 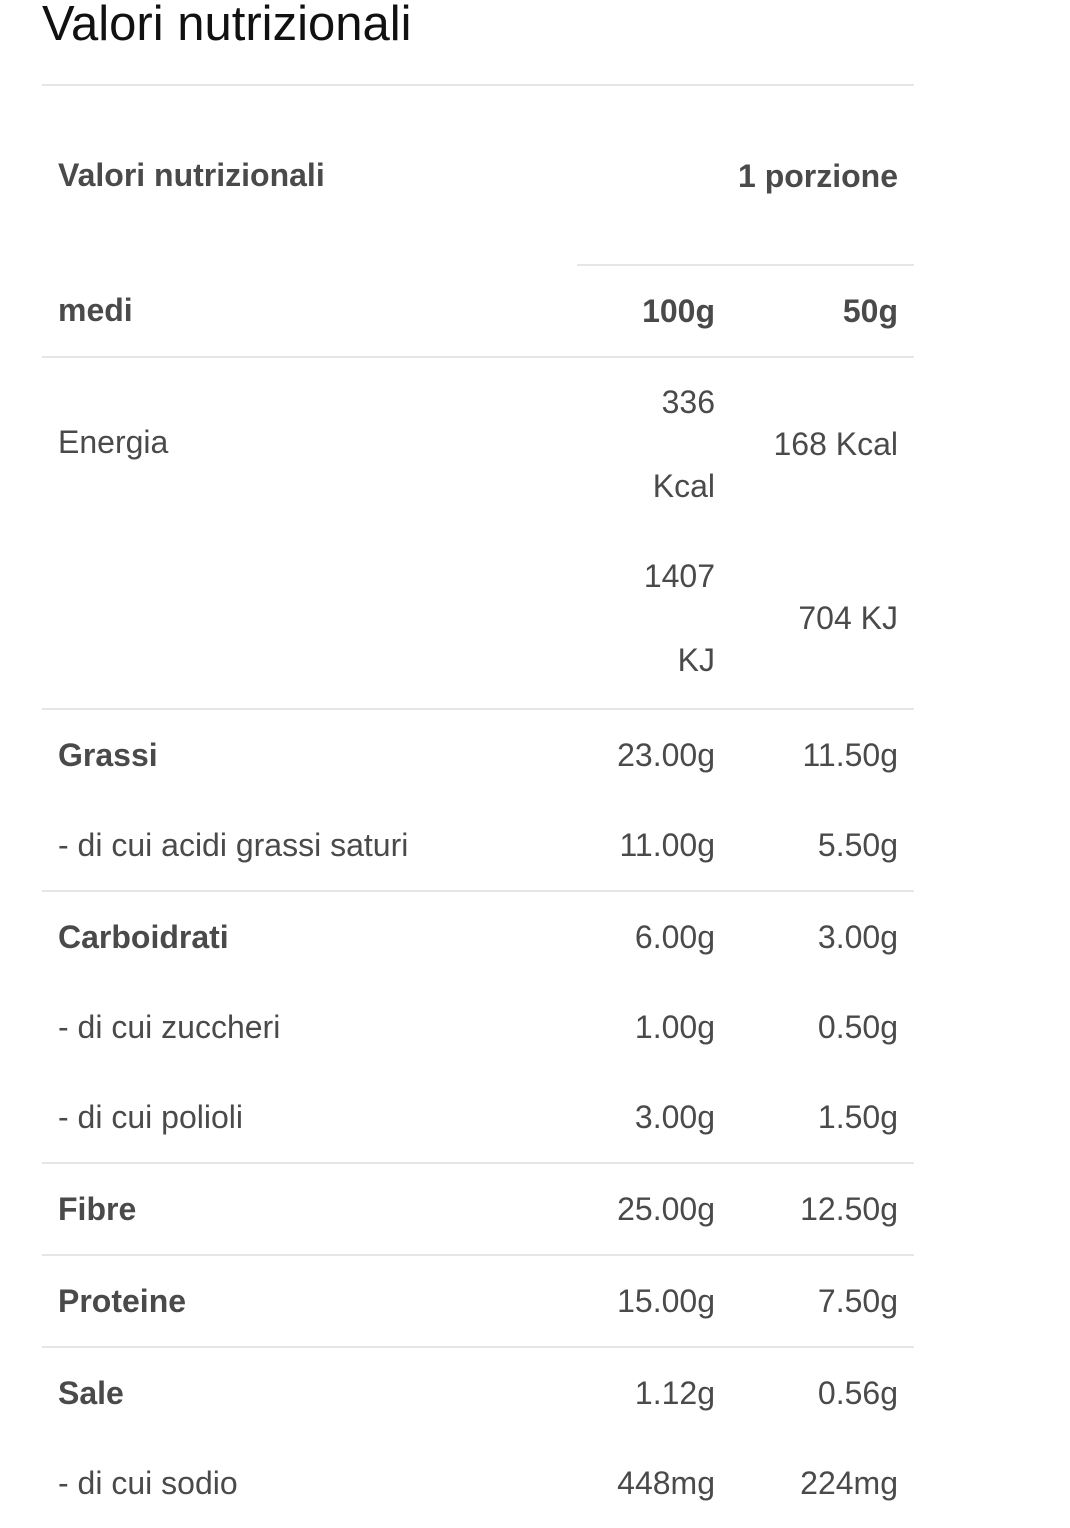 What do you see at coordinates (122, 1300) in the screenshot?
I see `row-label: Proteine` at bounding box center [122, 1300].